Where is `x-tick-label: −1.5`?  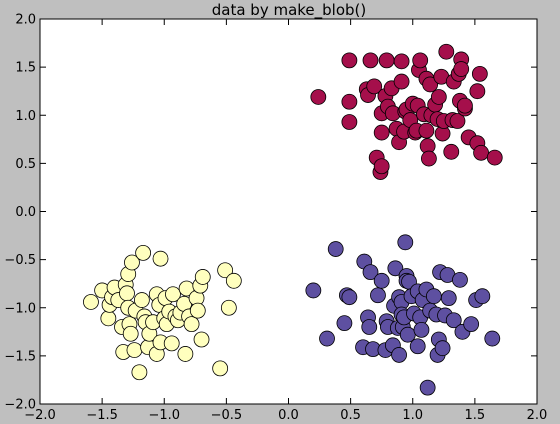 x-tick-label: −1.5 is located at coordinates (102, 415).